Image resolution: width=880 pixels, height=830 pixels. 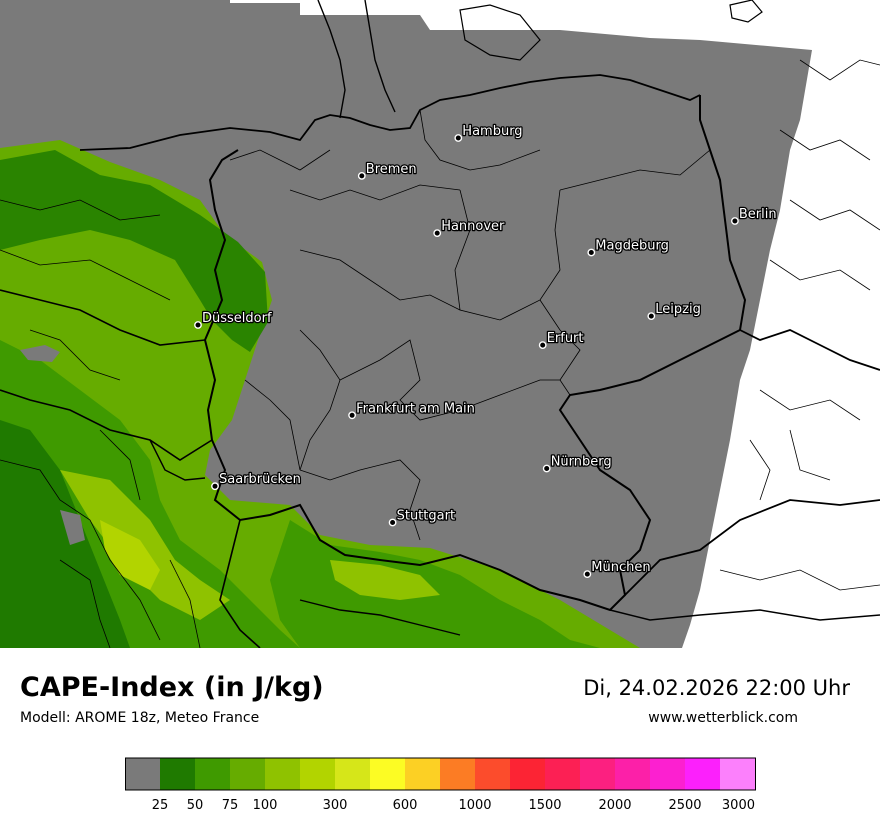 What do you see at coordinates (746, 11) in the screenshot?
I see `island-bornholm` at bounding box center [746, 11].